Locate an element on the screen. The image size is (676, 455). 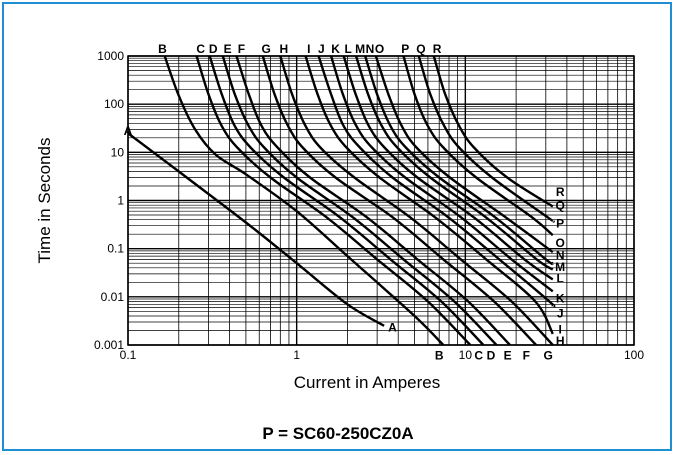
curve-o is located at coordinates (464, 154).